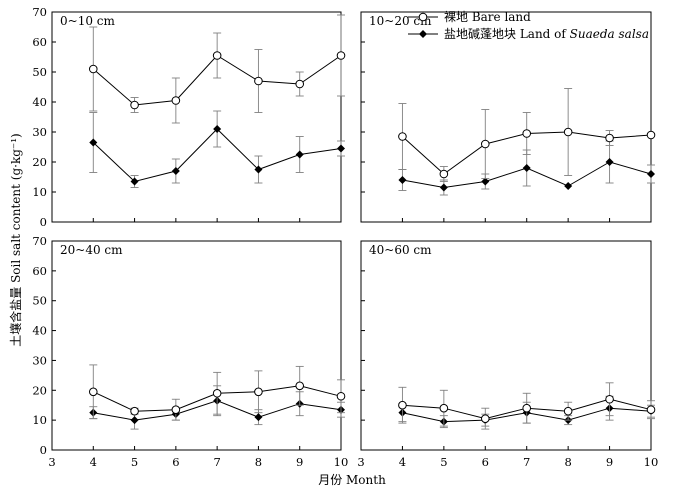 The height and width of the screenshot is (493, 682). Describe the element at coordinates (423, 17) in the screenshot. I see `legend-marker-open-circle` at that location.